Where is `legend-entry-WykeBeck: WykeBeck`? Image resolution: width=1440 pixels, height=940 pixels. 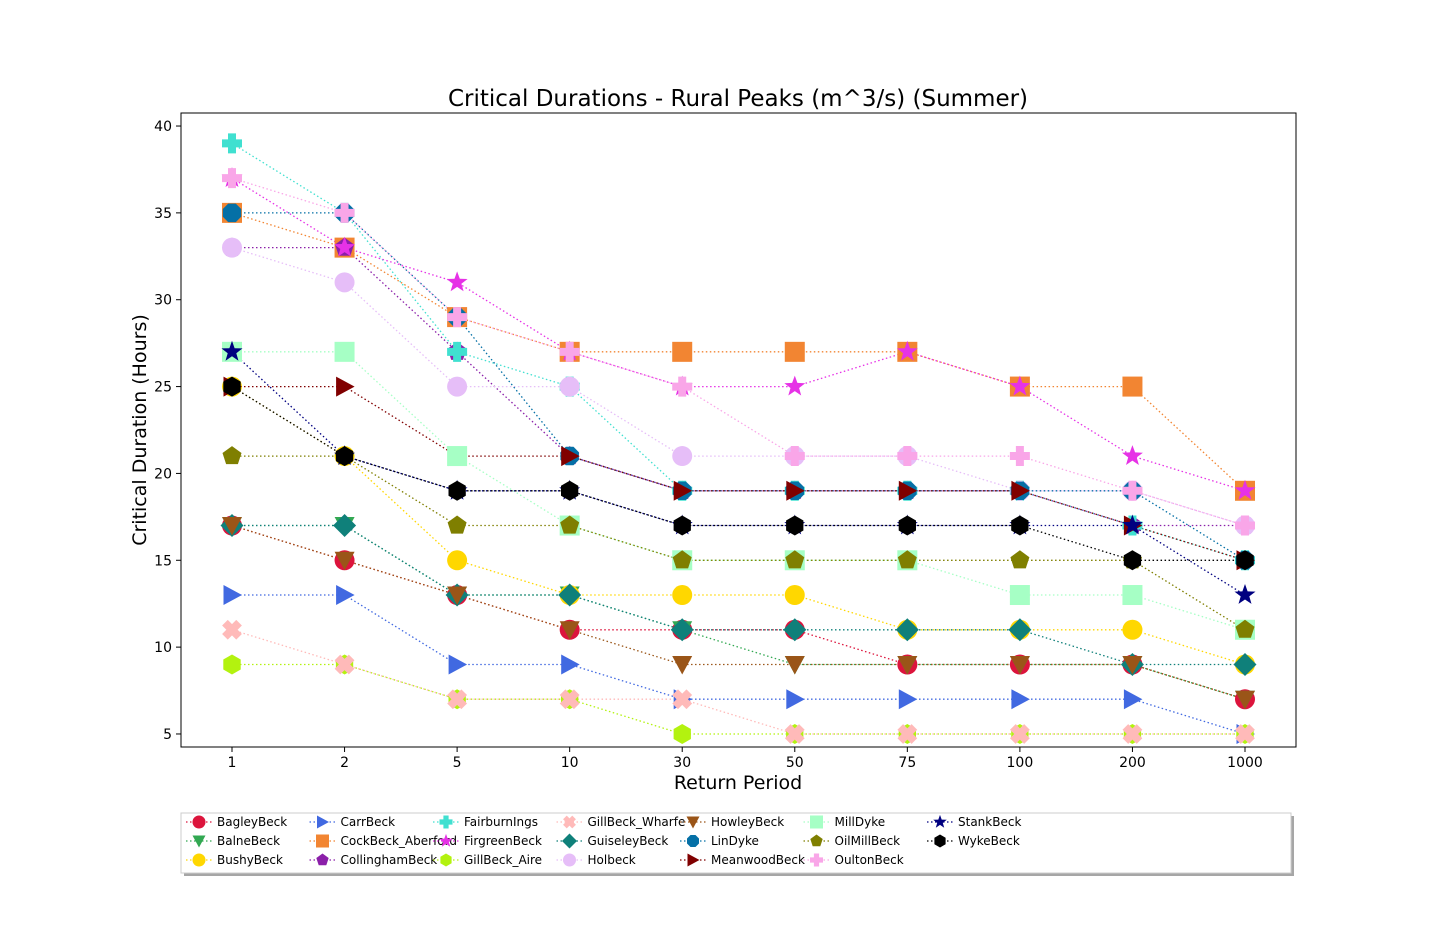 legend-entry-WykeBeck: WykeBeck is located at coordinates (973, 841).